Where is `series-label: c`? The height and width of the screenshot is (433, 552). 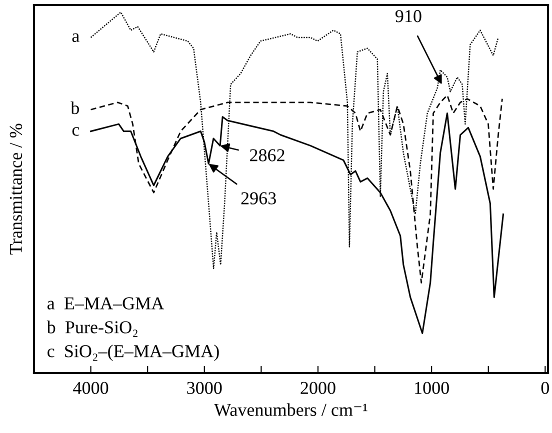
series-label: c is located at coordinates (76, 131).